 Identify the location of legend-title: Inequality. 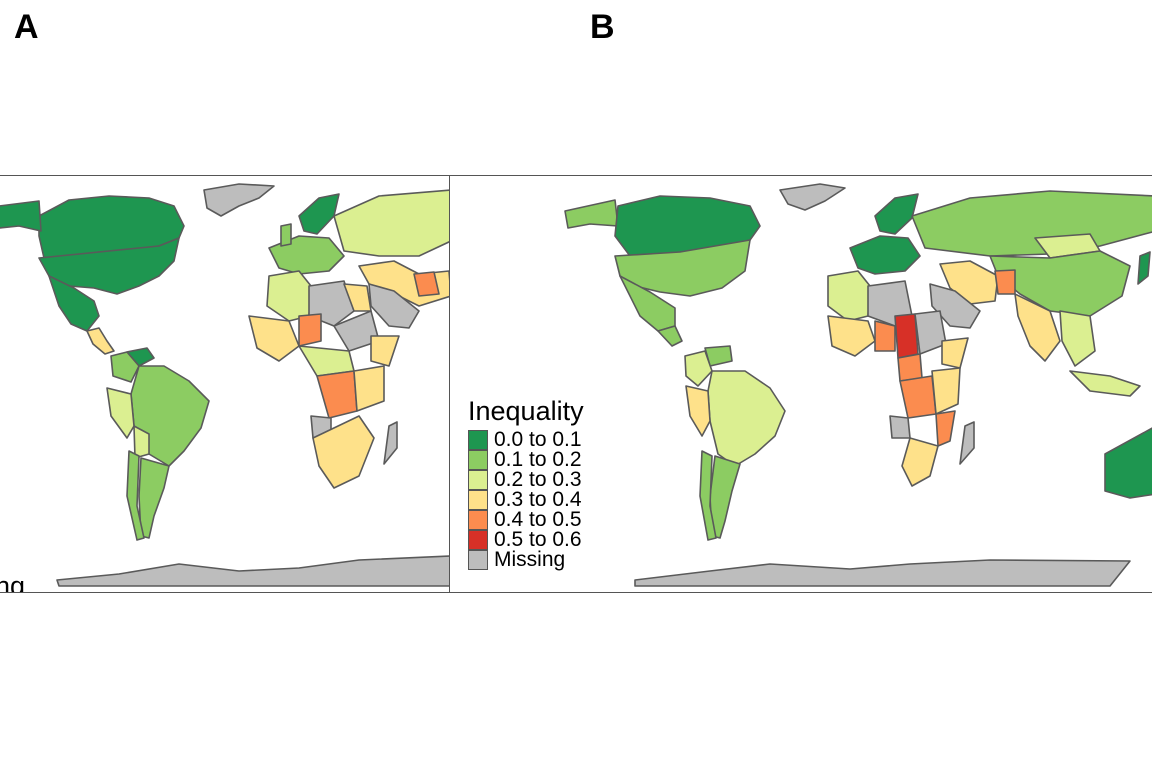
(526, 411).